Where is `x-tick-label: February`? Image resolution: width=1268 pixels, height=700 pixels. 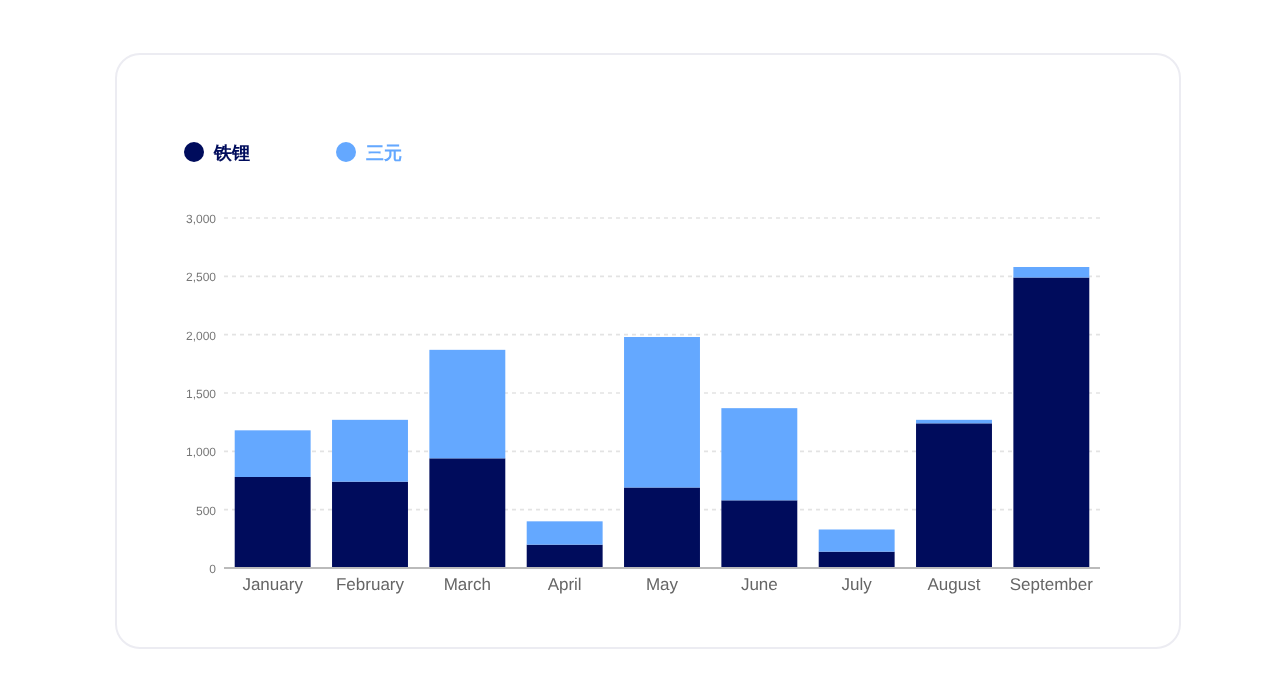
x-tick-label: February is located at coordinates (370, 584).